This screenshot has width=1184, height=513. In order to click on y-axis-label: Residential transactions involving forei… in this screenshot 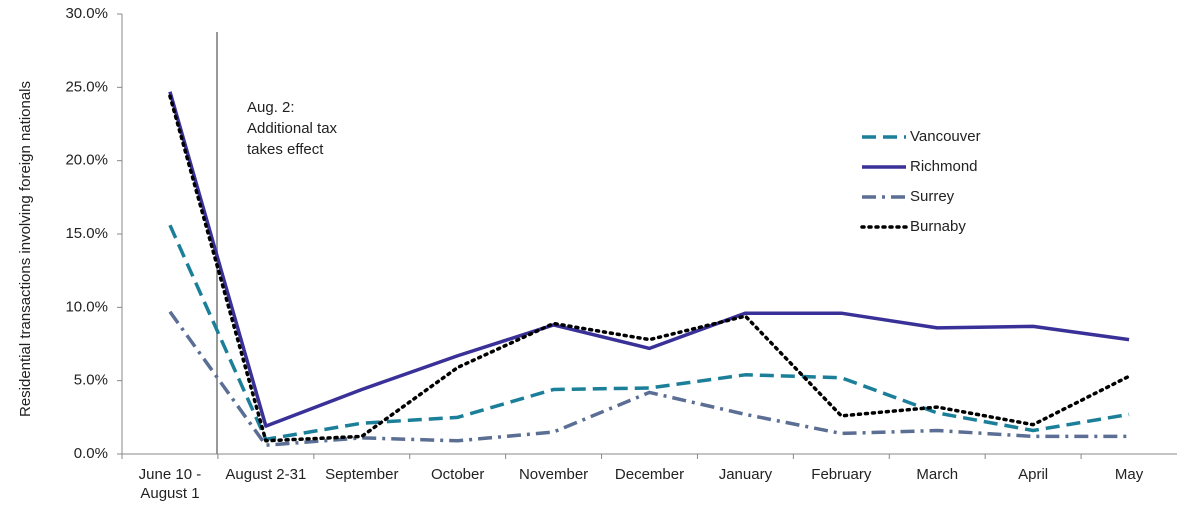, I will do `click(25, 249)`.